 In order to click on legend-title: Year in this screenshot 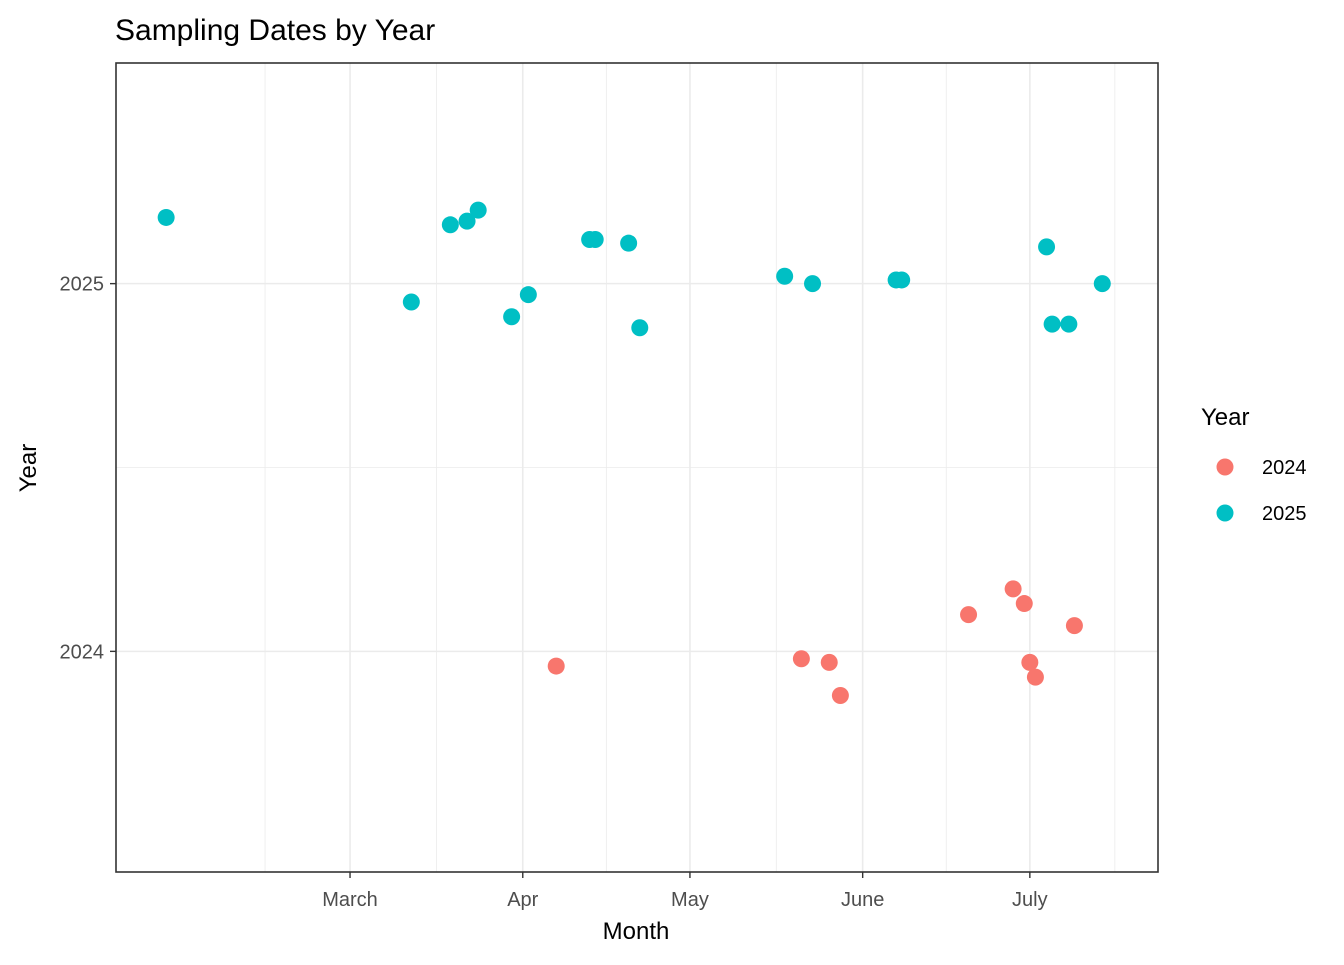, I will do `click(1225, 417)`.